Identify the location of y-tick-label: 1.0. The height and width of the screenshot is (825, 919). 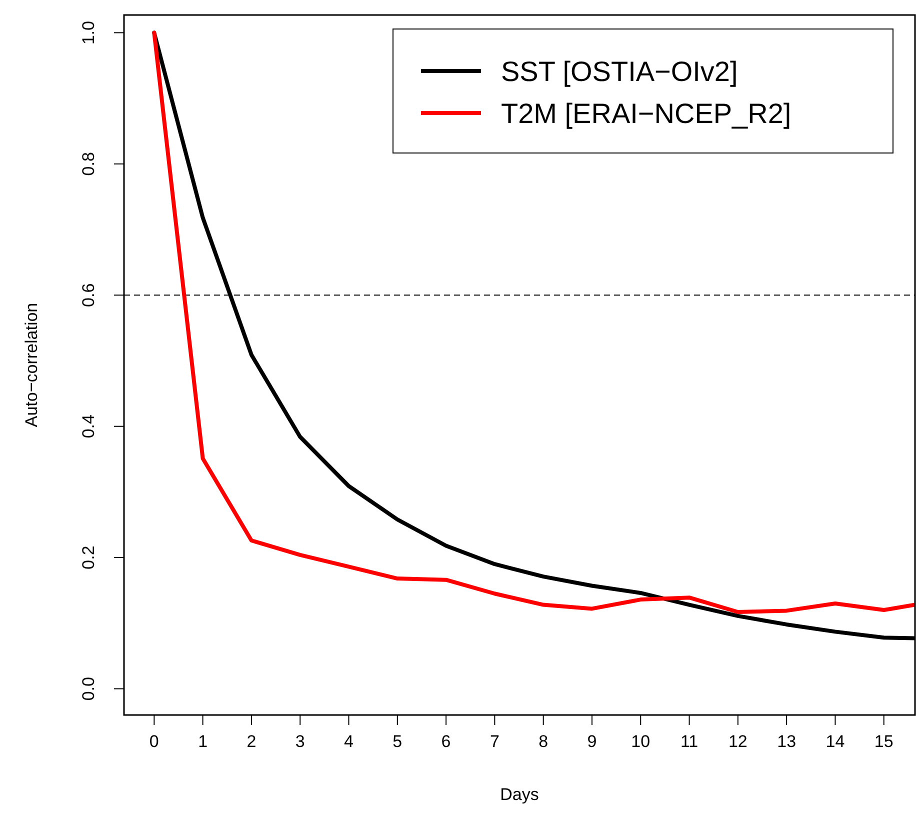
(88, 32).